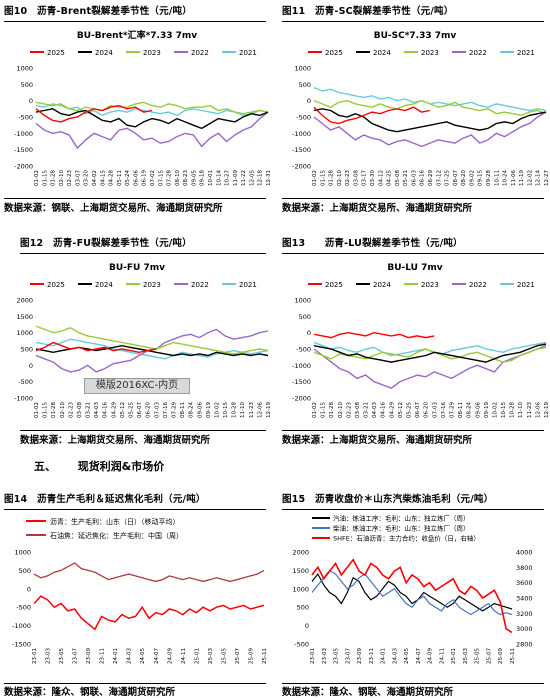 Image resolution: width=550 pixels, height=698 pixels. What do you see at coordinates (367, 410) in the screenshot?
I see `x-tick-label: 03-21` at bounding box center [367, 410].